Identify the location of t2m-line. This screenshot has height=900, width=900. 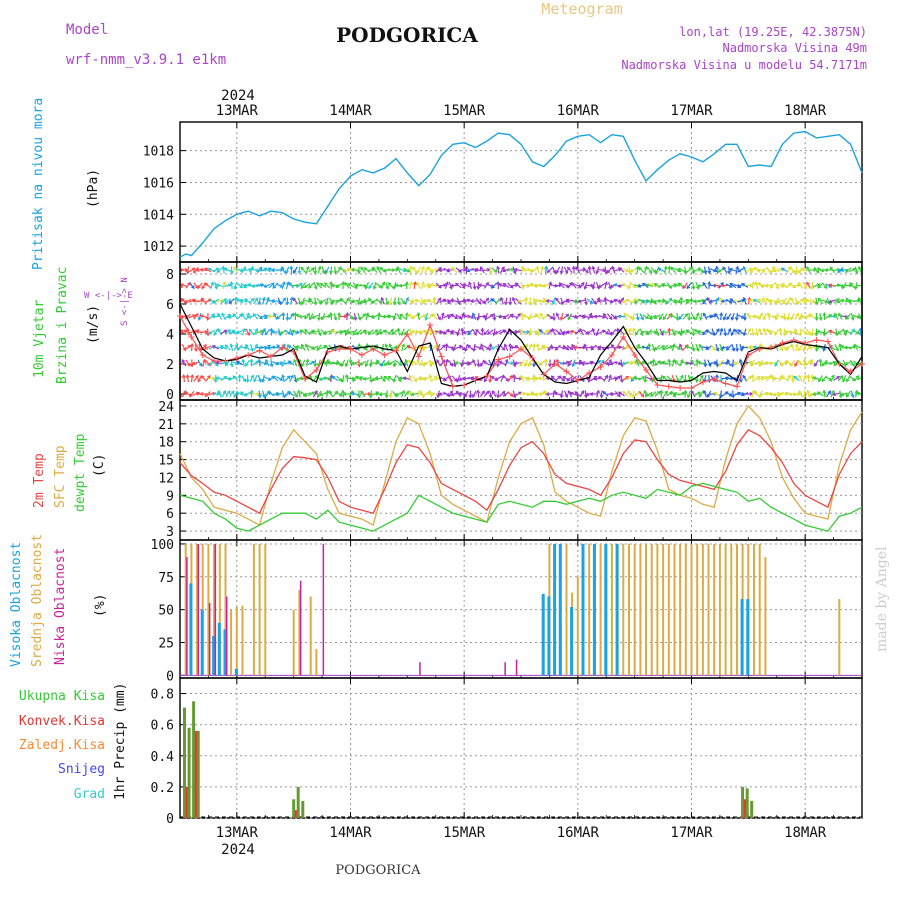
(521, 471).